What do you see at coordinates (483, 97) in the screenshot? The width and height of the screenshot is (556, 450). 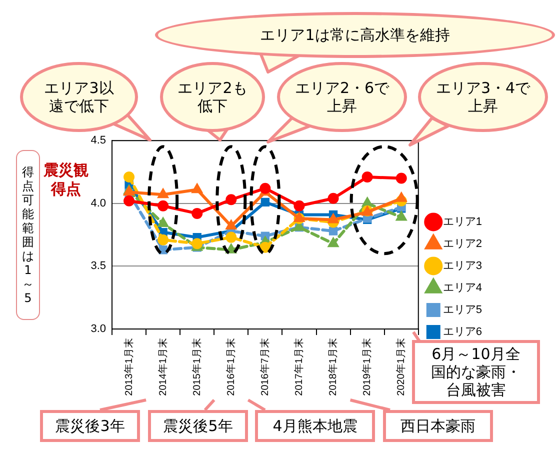 I see `text: エリア3・4で上昇` at bounding box center [483, 97].